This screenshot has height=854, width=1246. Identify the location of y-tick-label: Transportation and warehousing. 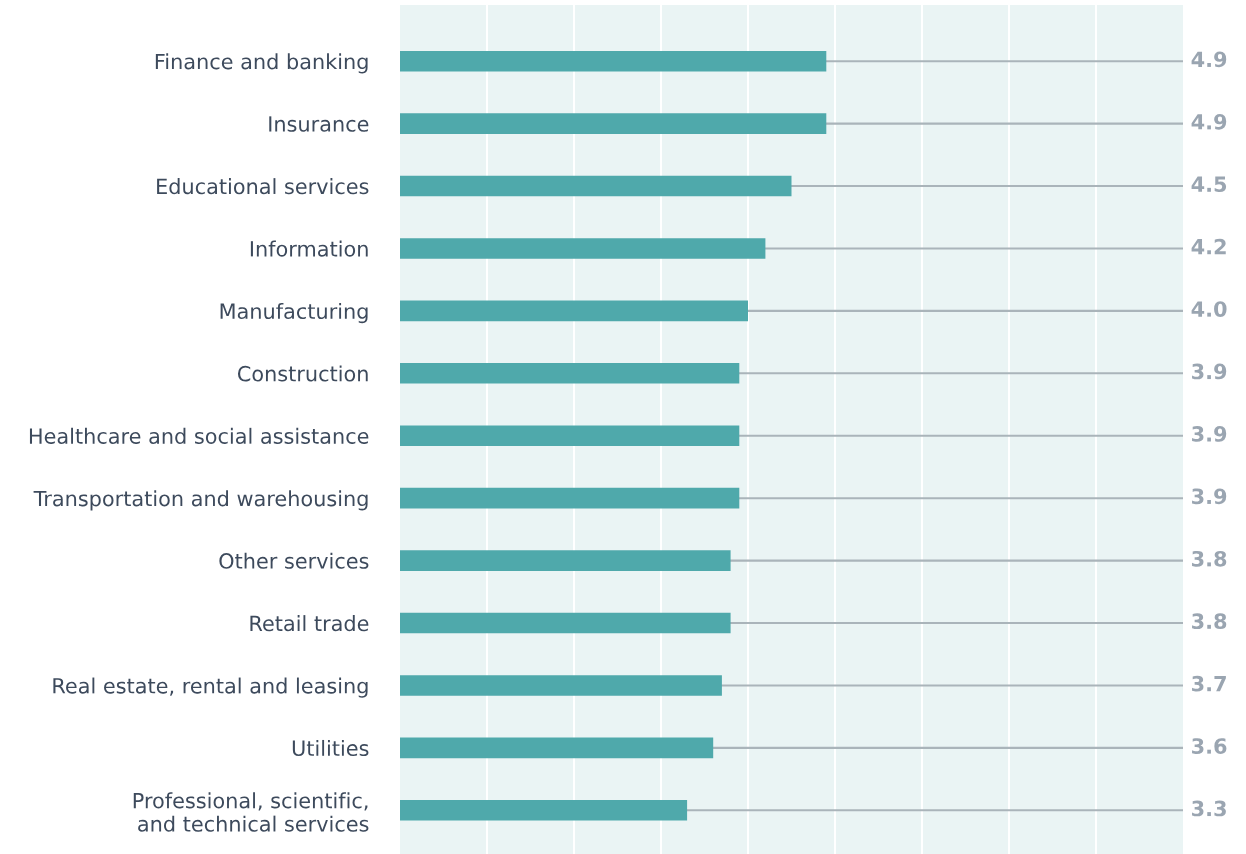
(200, 500).